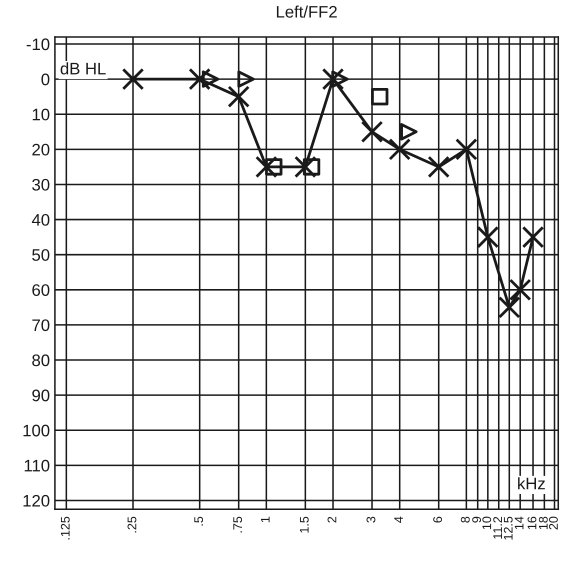 This screenshot has width=572, height=569. What do you see at coordinates (65, 528) in the screenshot?
I see `x-tick-label: .125` at bounding box center [65, 528].